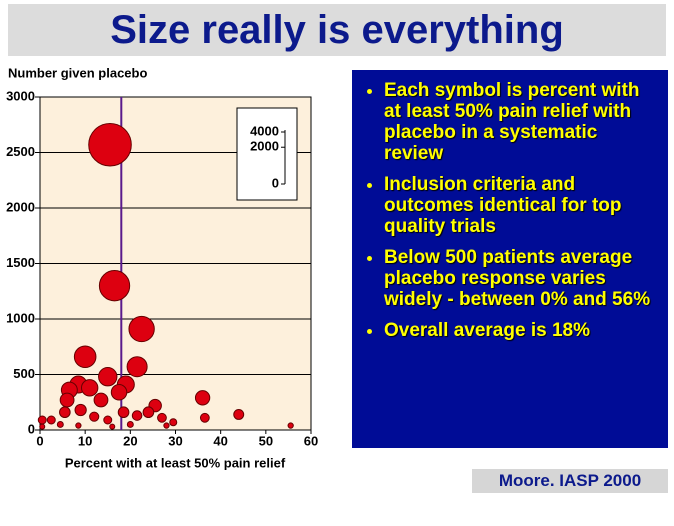  What do you see at coordinates (24, 373) in the screenshot?
I see `y-tick-label: 500` at bounding box center [24, 373].